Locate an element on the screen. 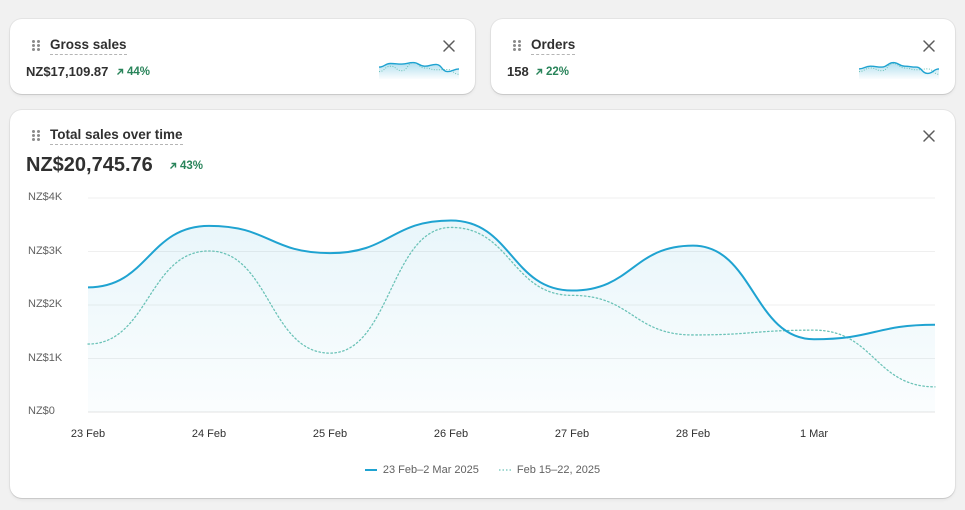 The height and width of the screenshot is (510, 965). x-tick-label: 28 Feb is located at coordinates (693, 434).